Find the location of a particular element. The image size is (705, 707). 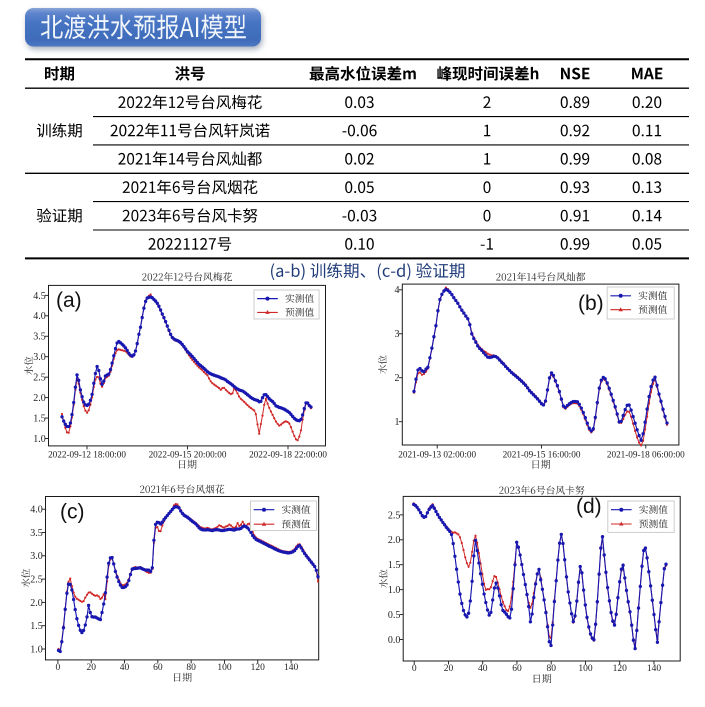

svg-text: 2022-09-15 20:00:00 is located at coordinates (188, 454).